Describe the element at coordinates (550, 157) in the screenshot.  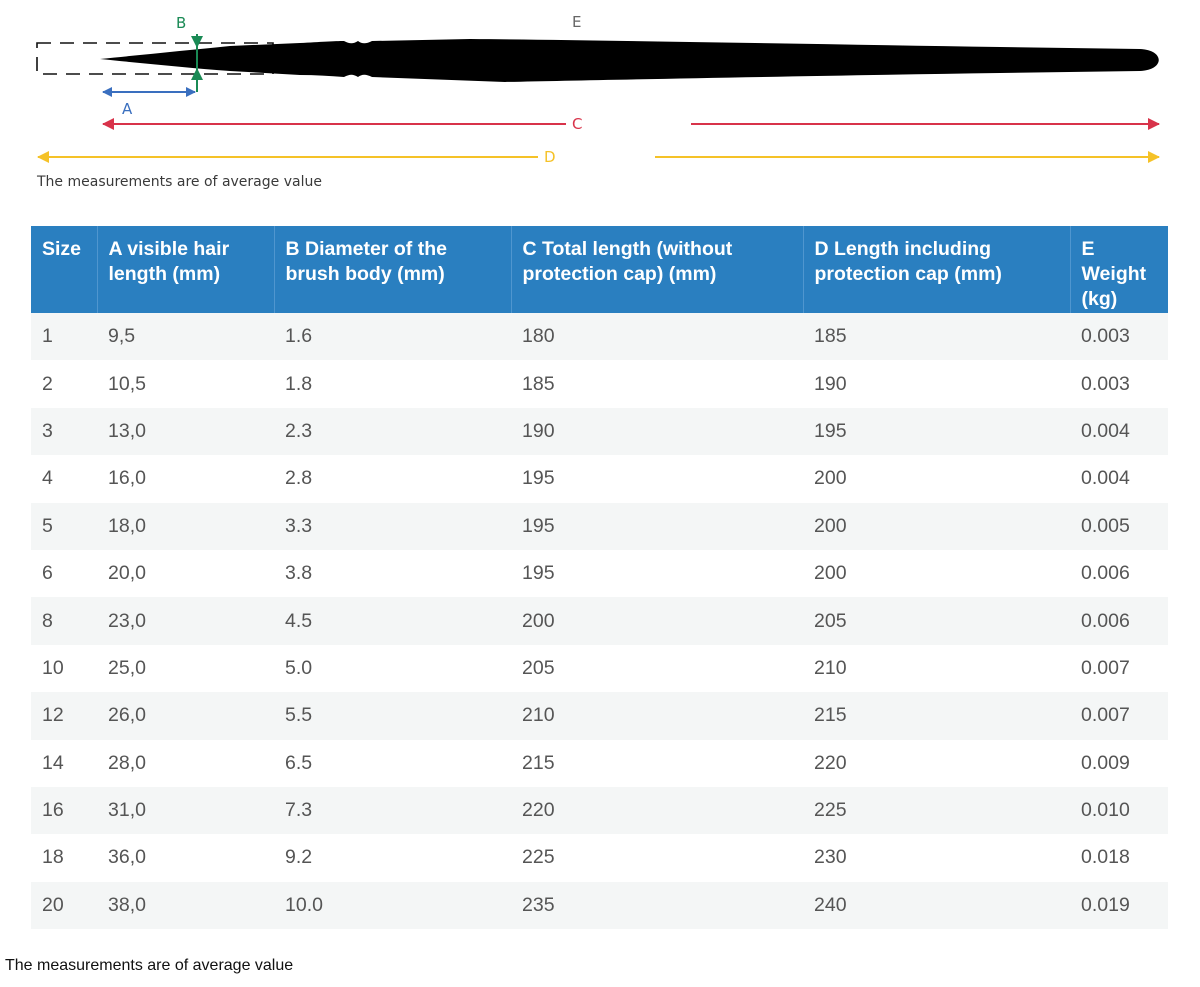
I see `d-label: D` at that location.